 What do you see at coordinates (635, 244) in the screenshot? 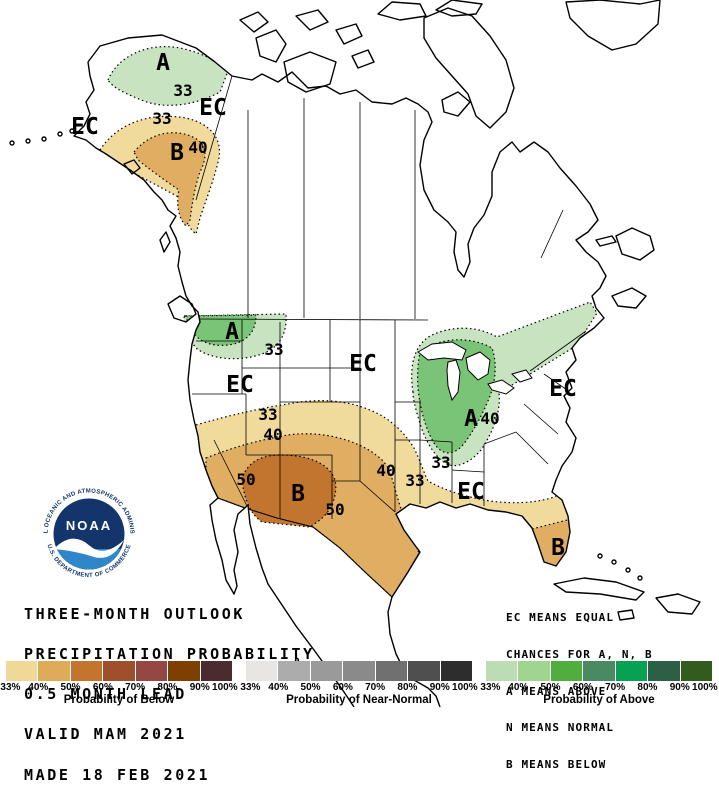
I see `newfoundland` at bounding box center [635, 244].